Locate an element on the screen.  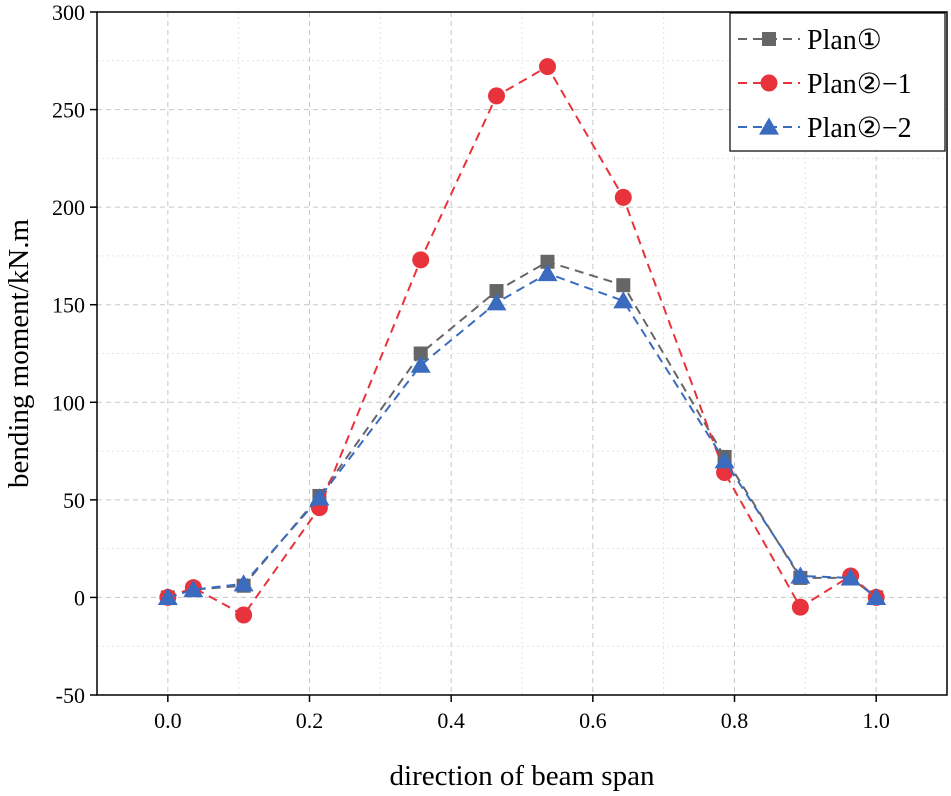
legend-label: Plan① is located at coordinates (844, 40).